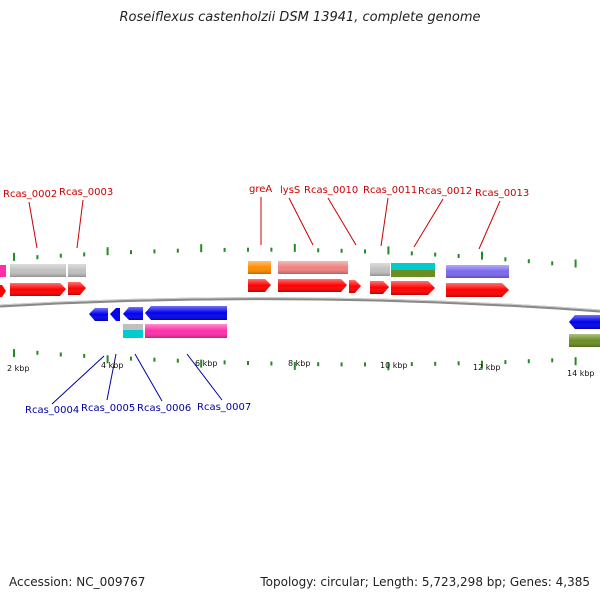 This screenshot has height=600, width=600. I want to click on scale-label-8kbp: 8 kbp, so click(299, 363).